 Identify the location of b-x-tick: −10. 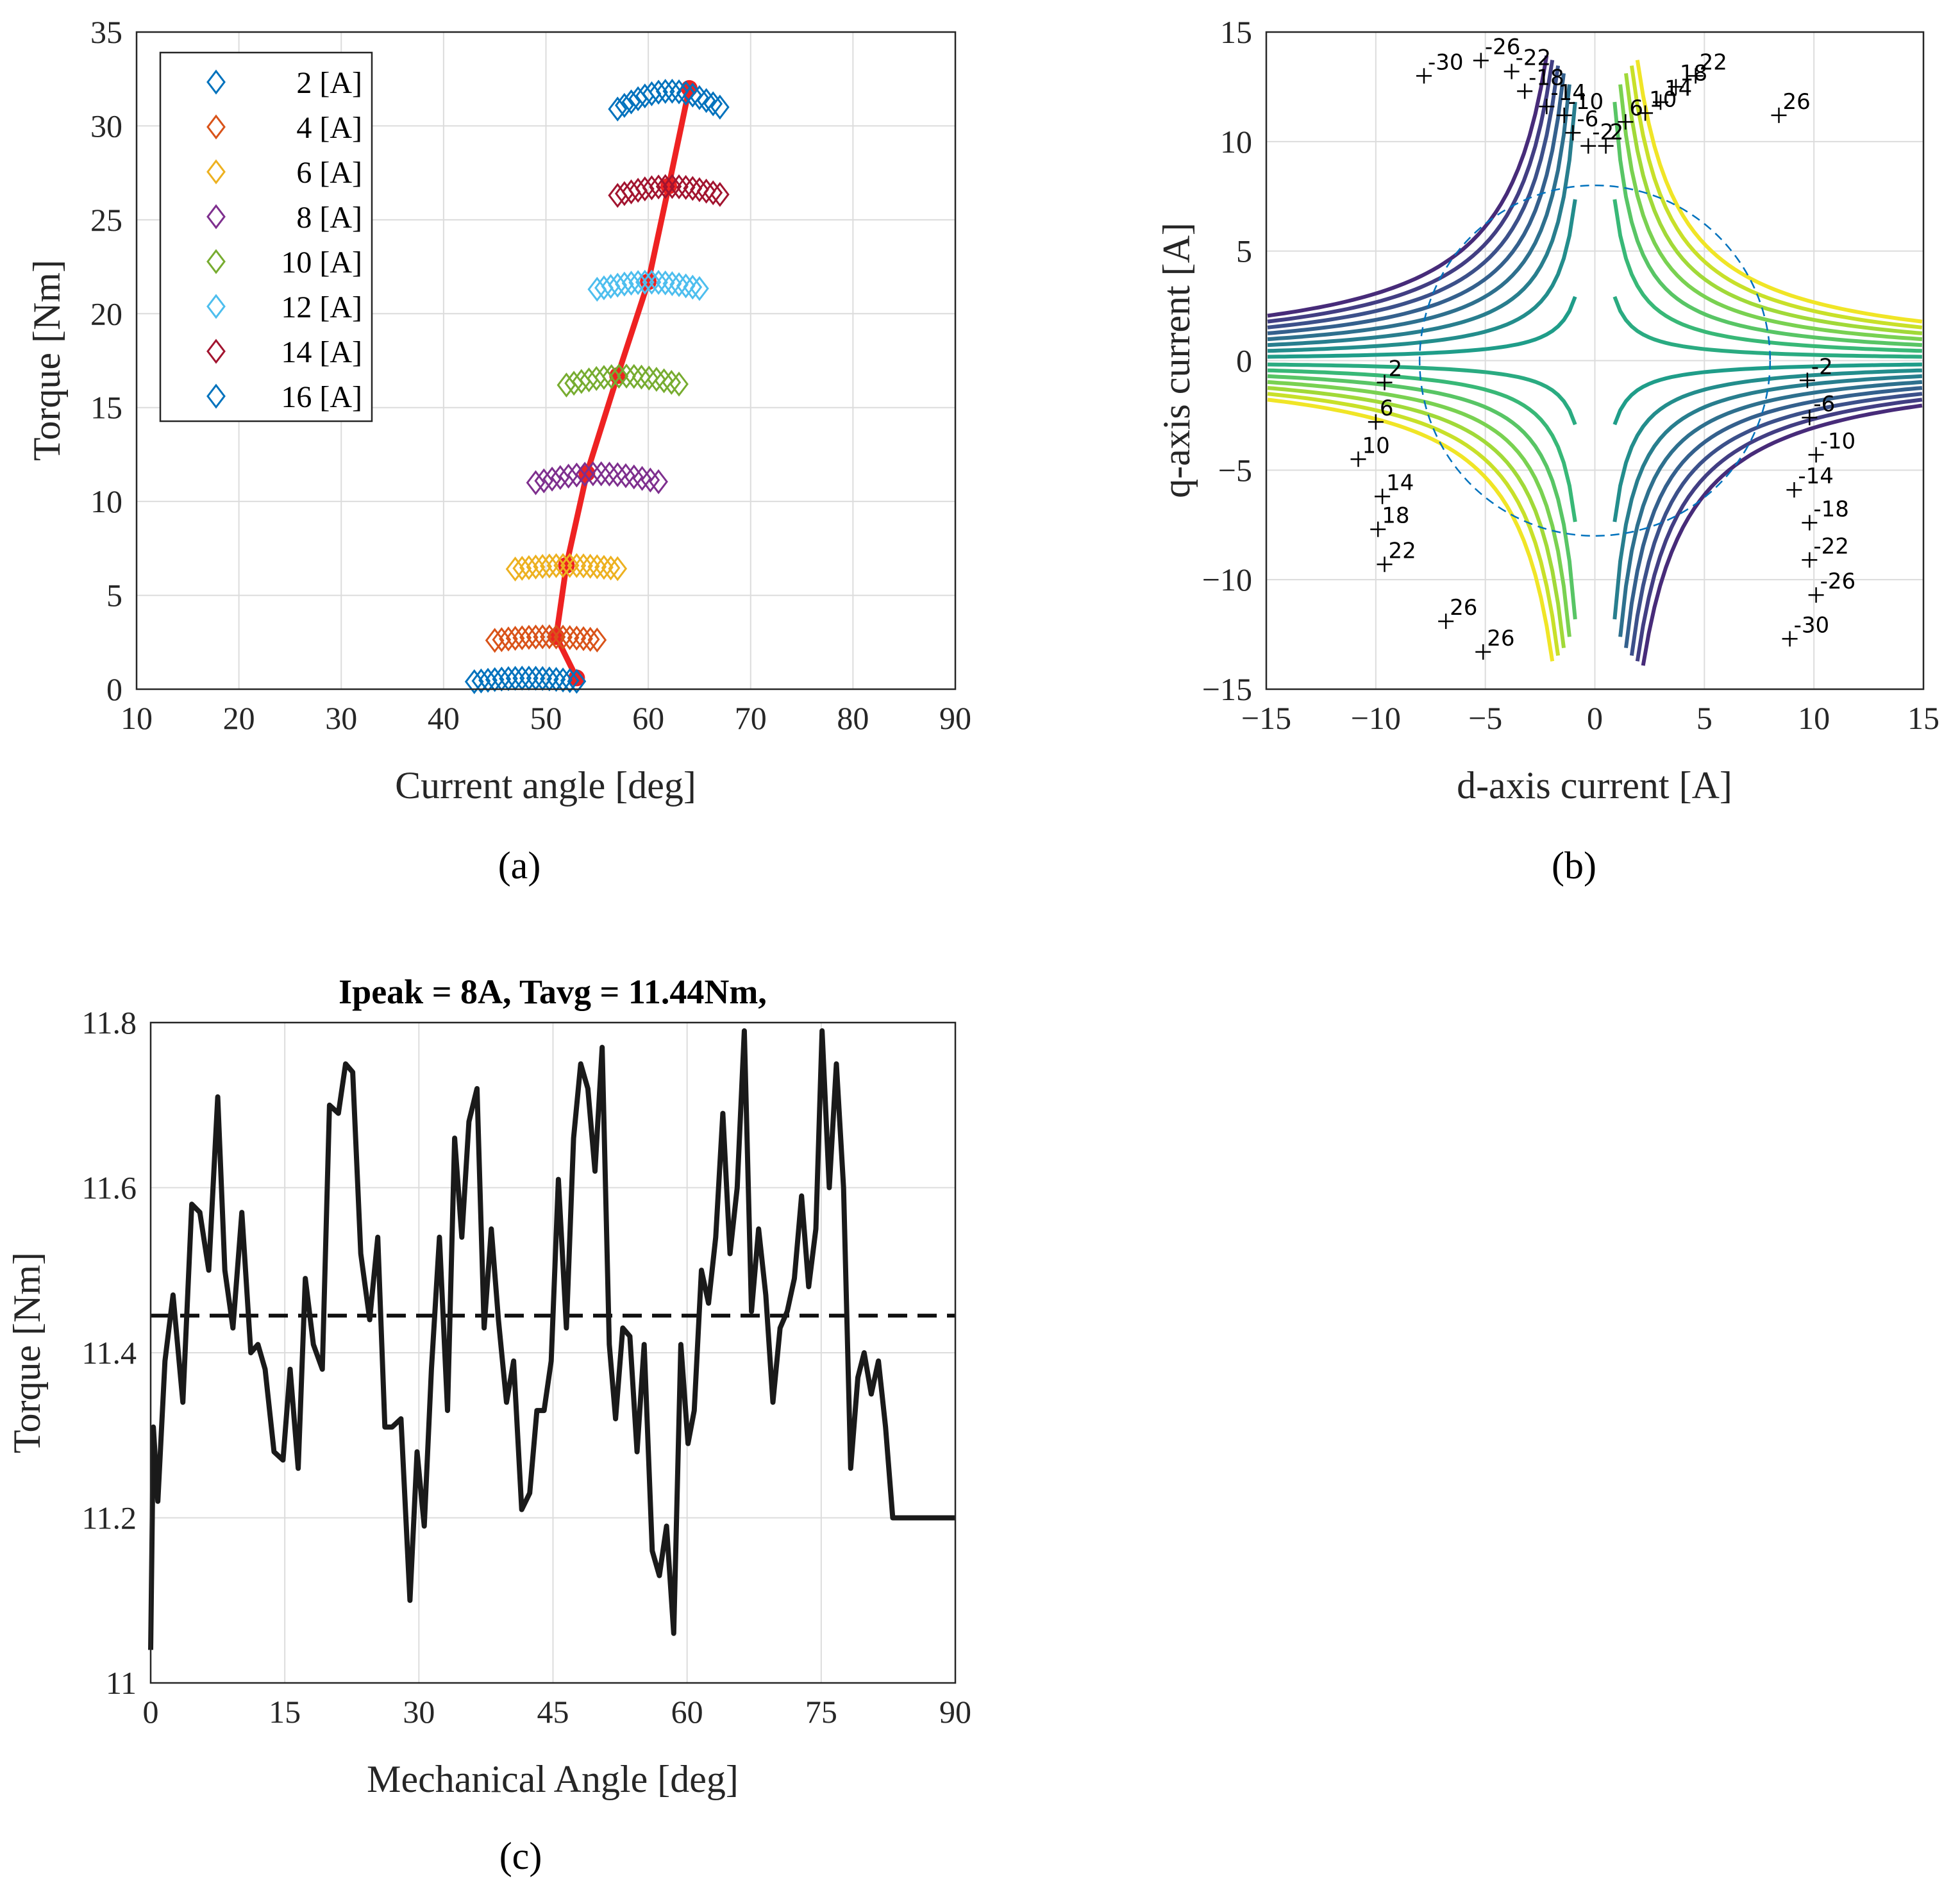
(1376, 718).